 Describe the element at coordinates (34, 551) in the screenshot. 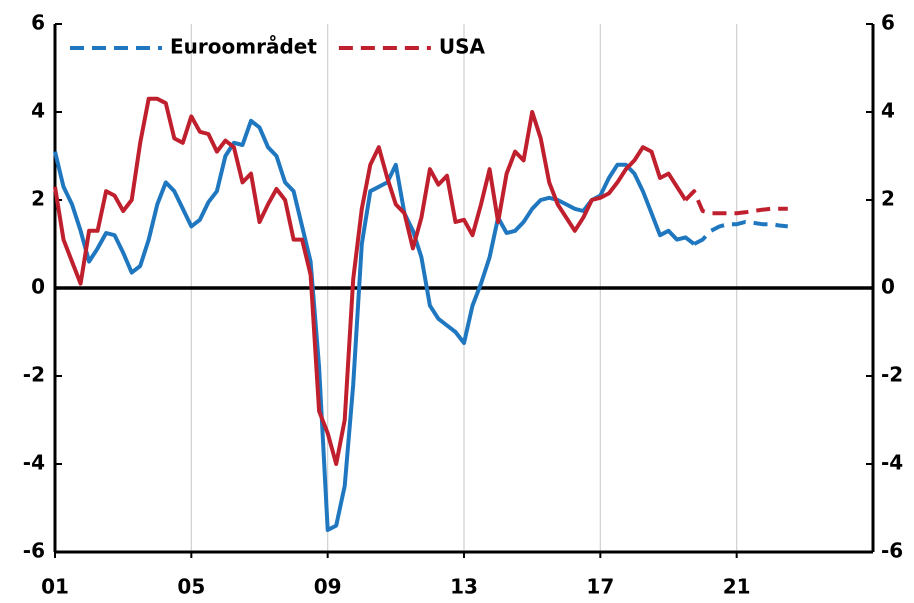

I see `y-tick-label: -6` at that location.